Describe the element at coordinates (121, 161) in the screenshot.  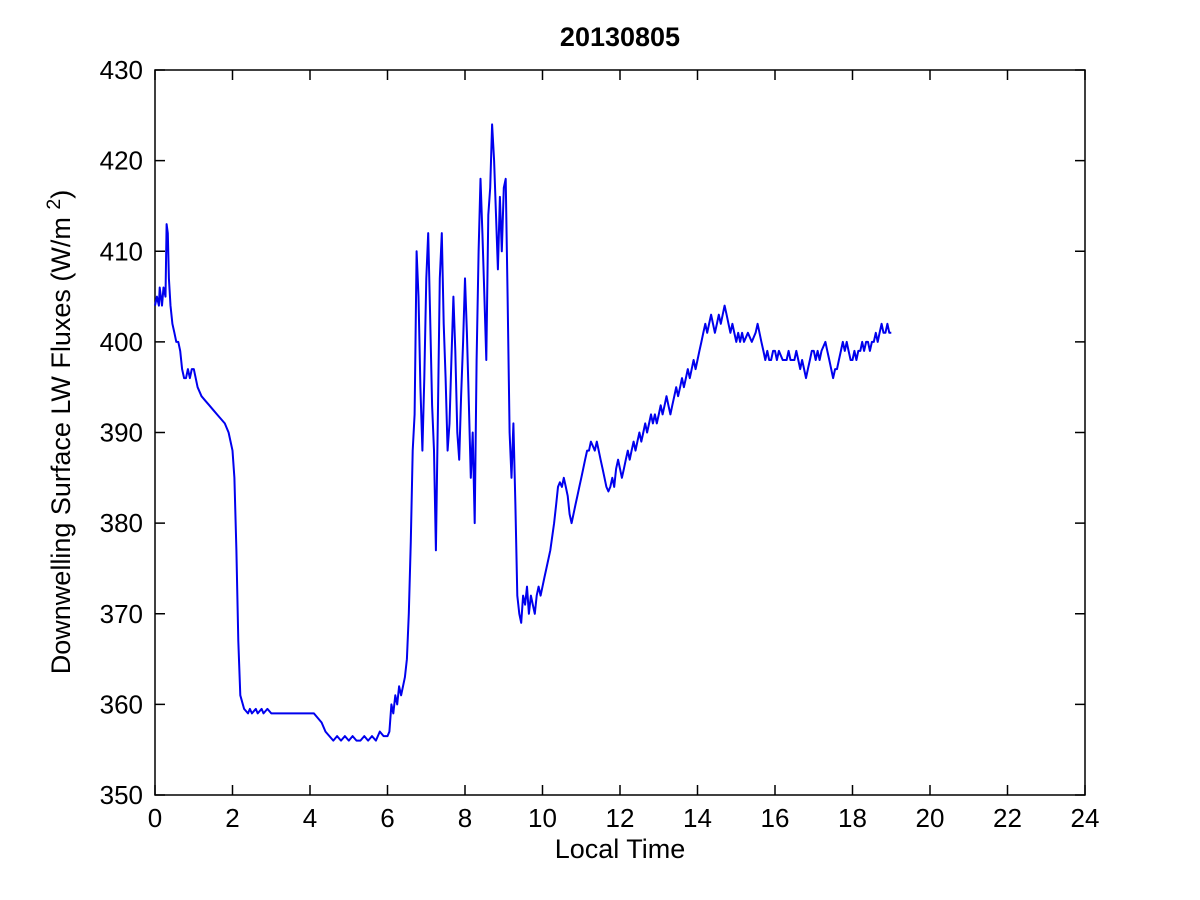
I see `y-tick-label: 420` at that location.